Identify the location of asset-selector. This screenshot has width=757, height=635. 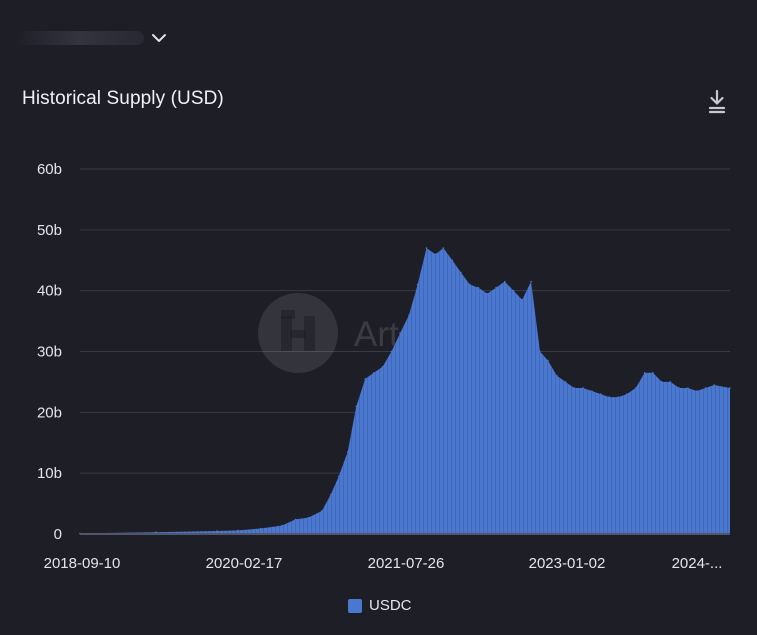
(91, 38).